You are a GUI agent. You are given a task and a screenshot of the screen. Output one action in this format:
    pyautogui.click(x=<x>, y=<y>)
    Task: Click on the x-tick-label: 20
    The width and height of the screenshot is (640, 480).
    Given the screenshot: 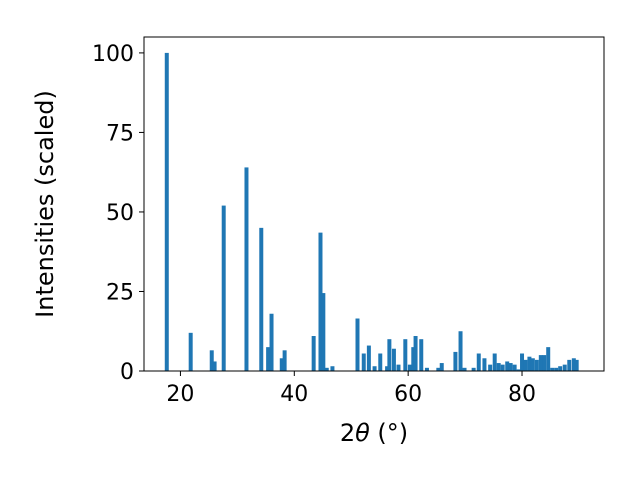 What is the action you would take?
    pyautogui.click(x=180, y=394)
    